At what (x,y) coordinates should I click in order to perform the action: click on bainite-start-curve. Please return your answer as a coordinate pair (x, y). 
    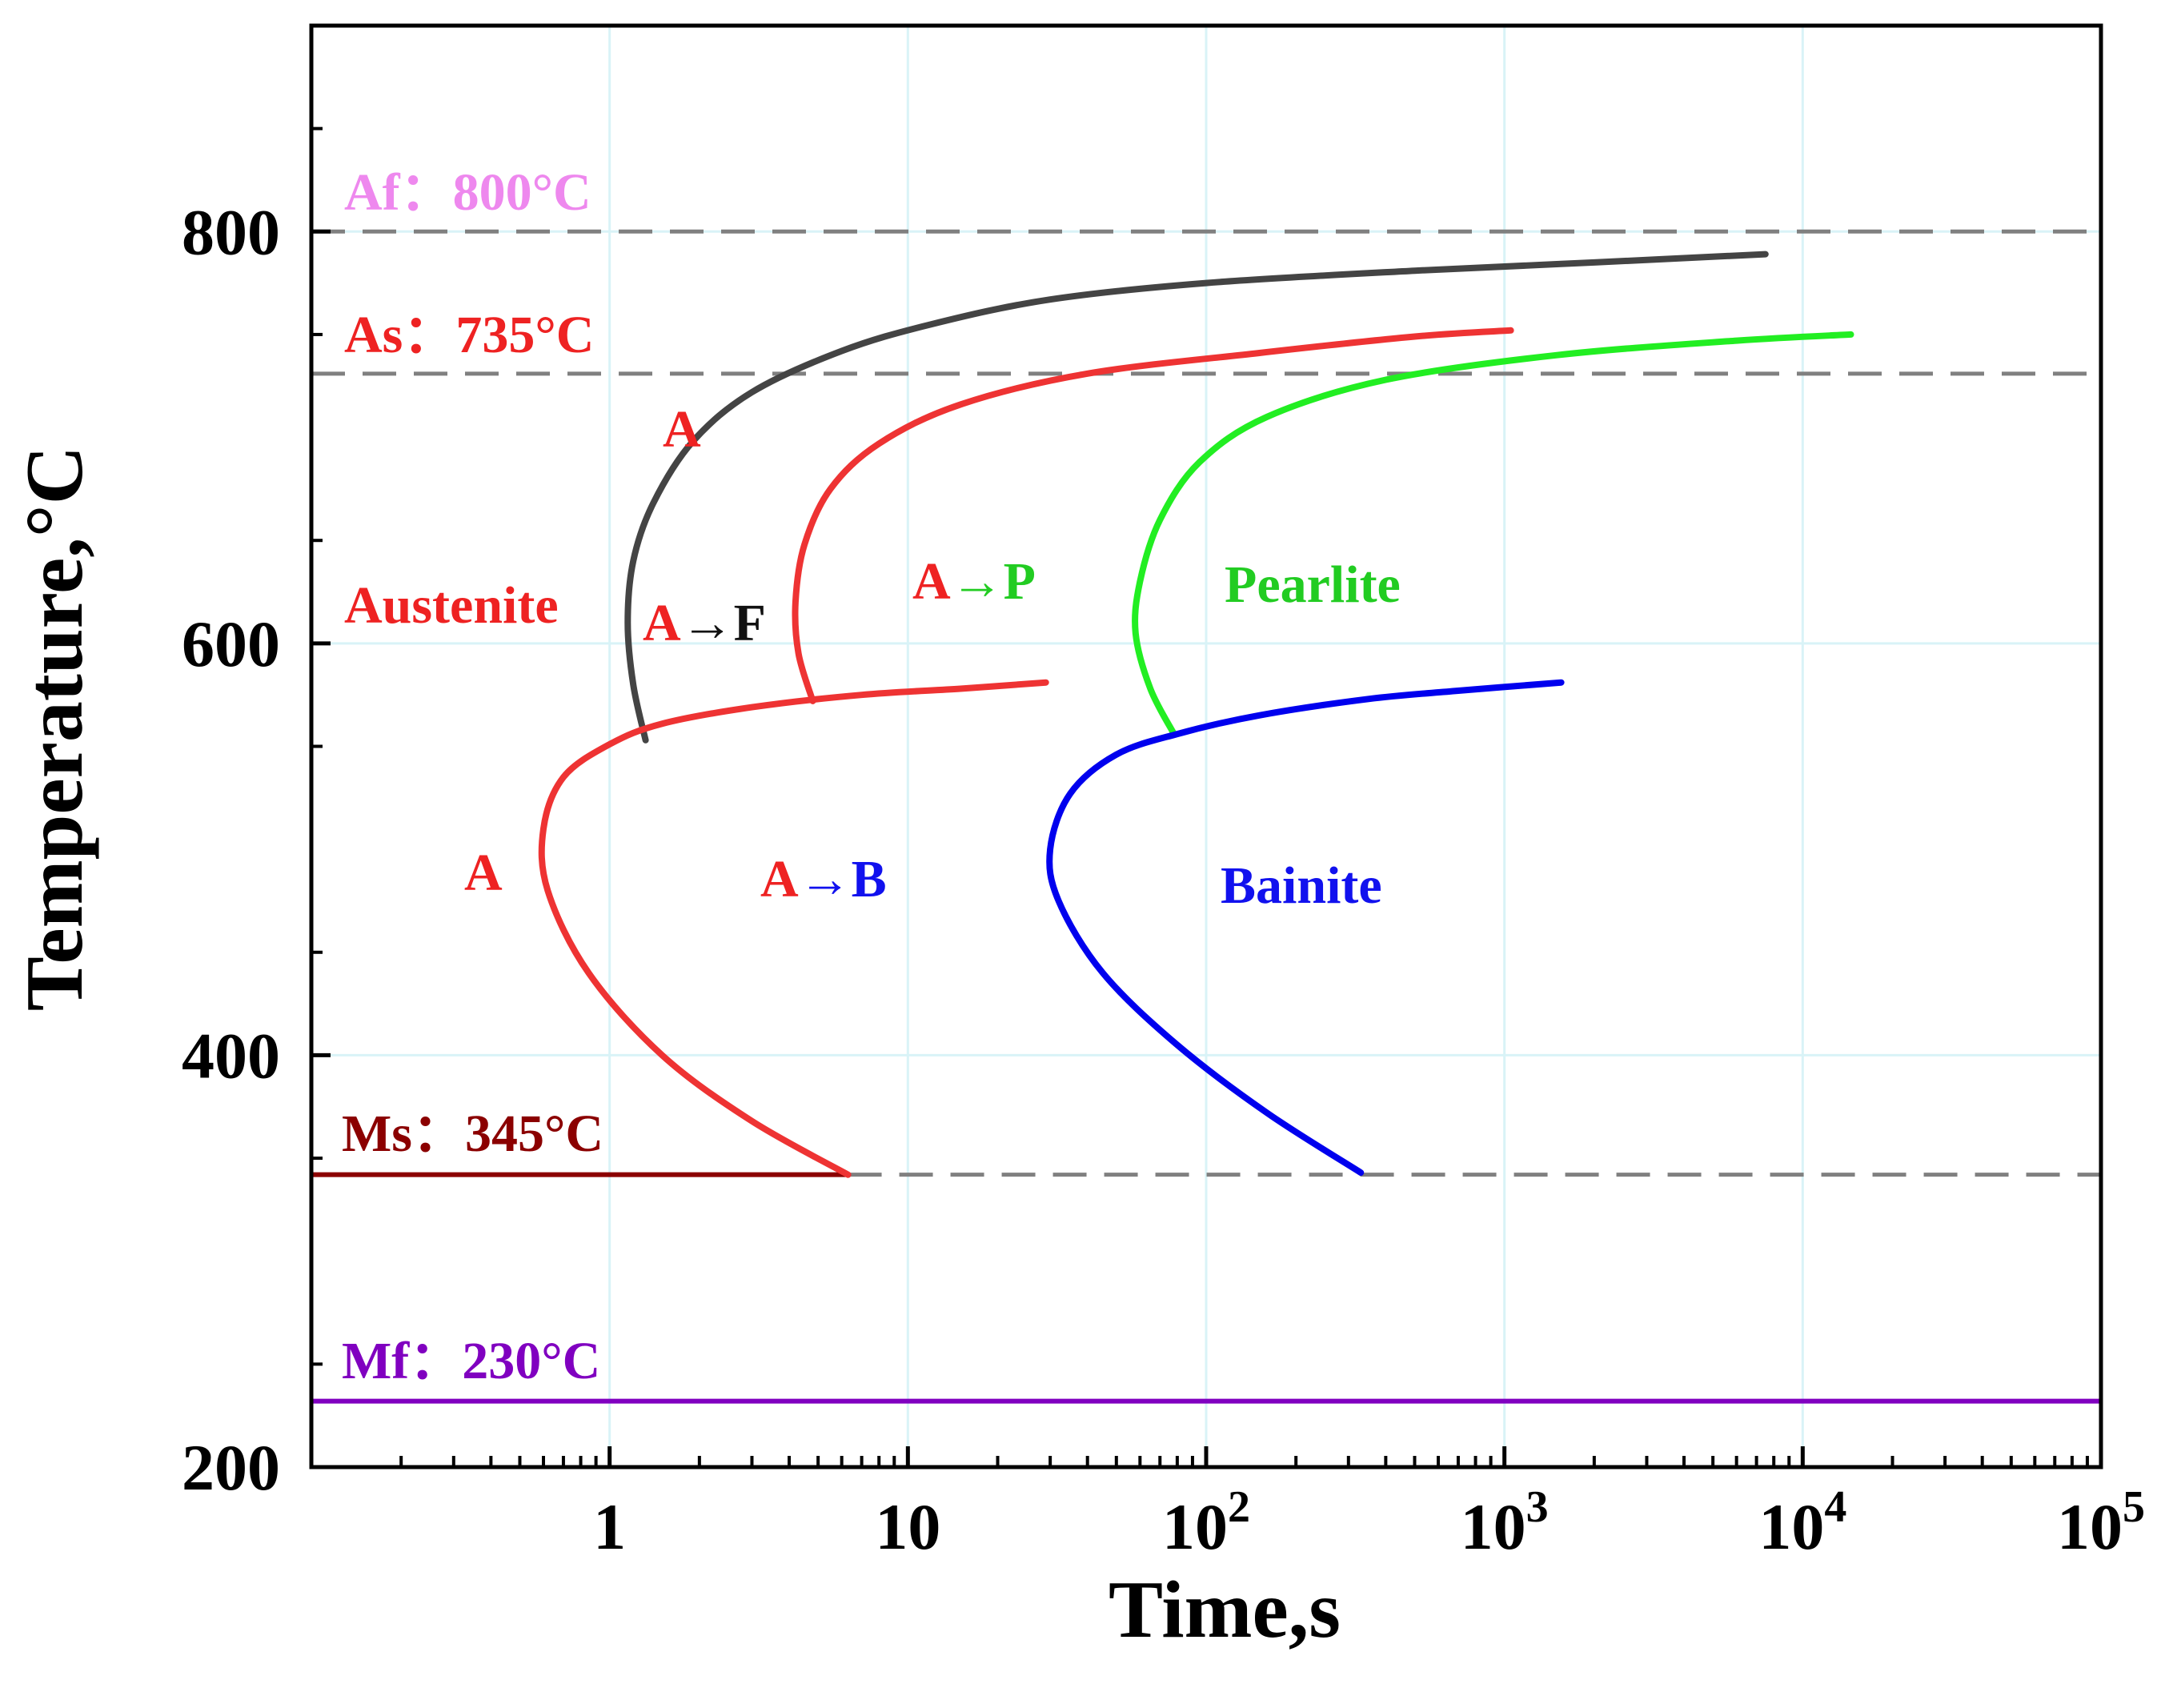
    Looking at the image, I should click on (794, 928).